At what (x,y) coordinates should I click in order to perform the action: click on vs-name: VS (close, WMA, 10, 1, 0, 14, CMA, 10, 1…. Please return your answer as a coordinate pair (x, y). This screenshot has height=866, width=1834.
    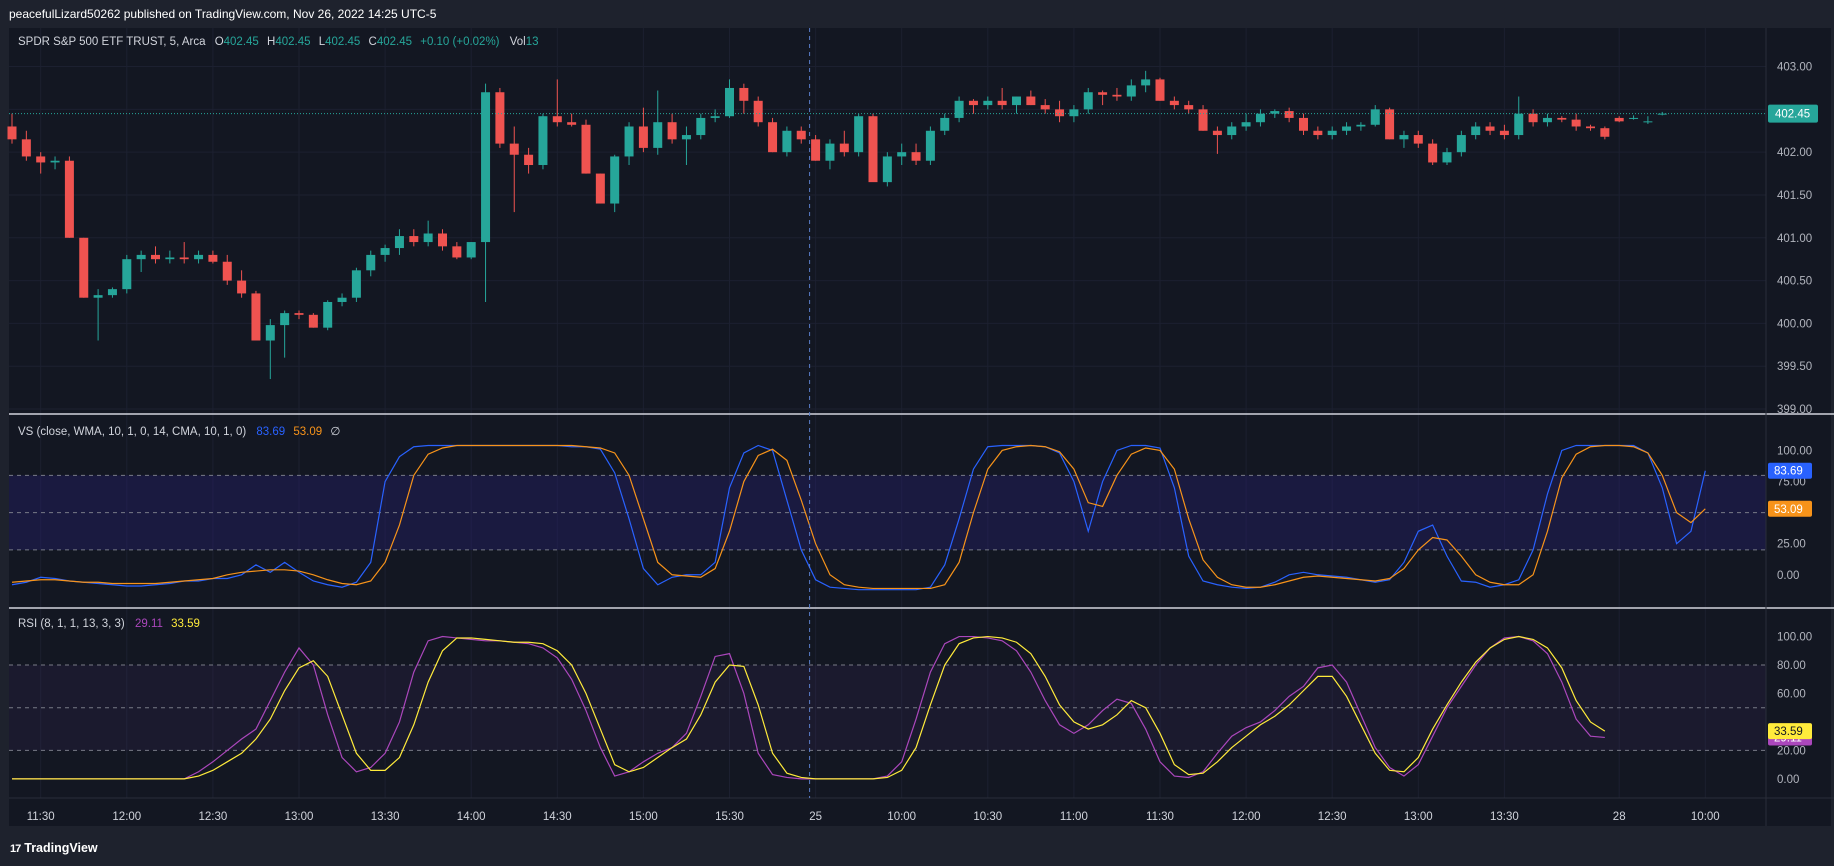
    Looking at the image, I should click on (132, 432).